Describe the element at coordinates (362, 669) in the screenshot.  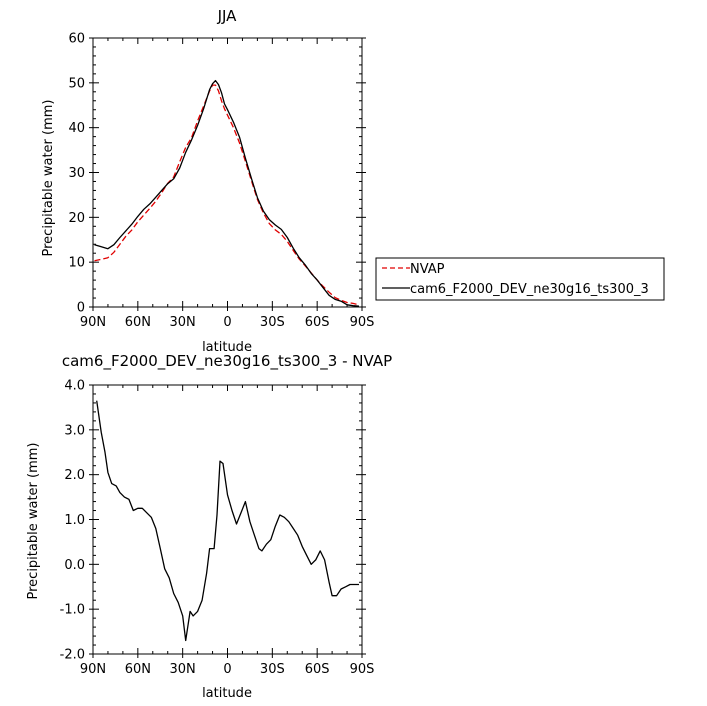
I see `bottom-x-tick-label: 90S` at that location.